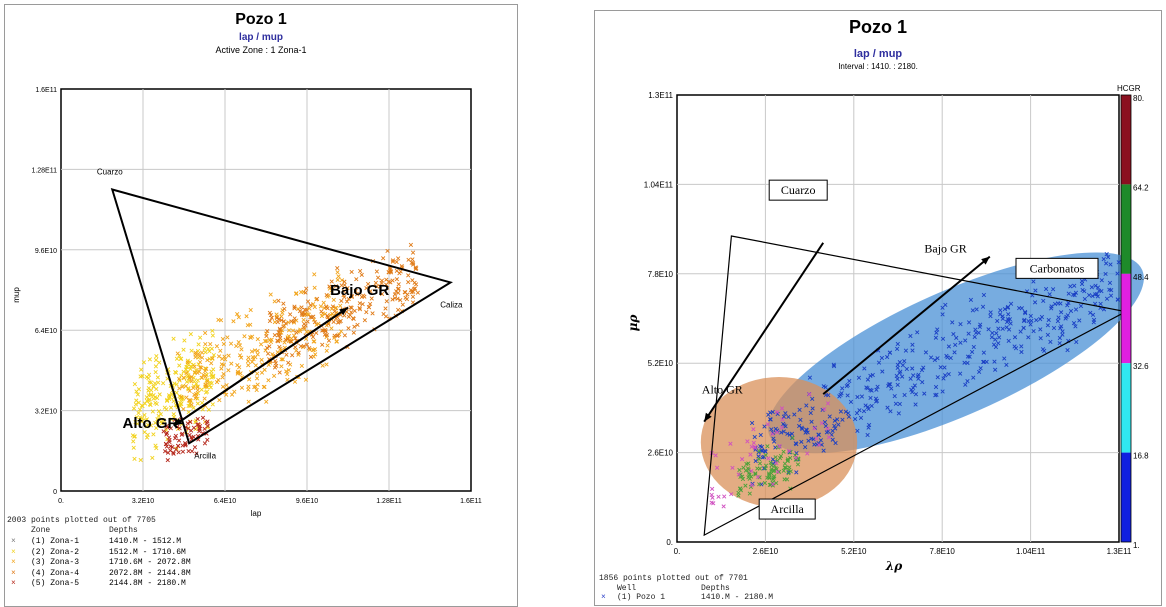 This screenshot has height=607, width=1166. Describe the element at coordinates (281, 316) in the screenshot. I see `lithology-triangle` at that location.